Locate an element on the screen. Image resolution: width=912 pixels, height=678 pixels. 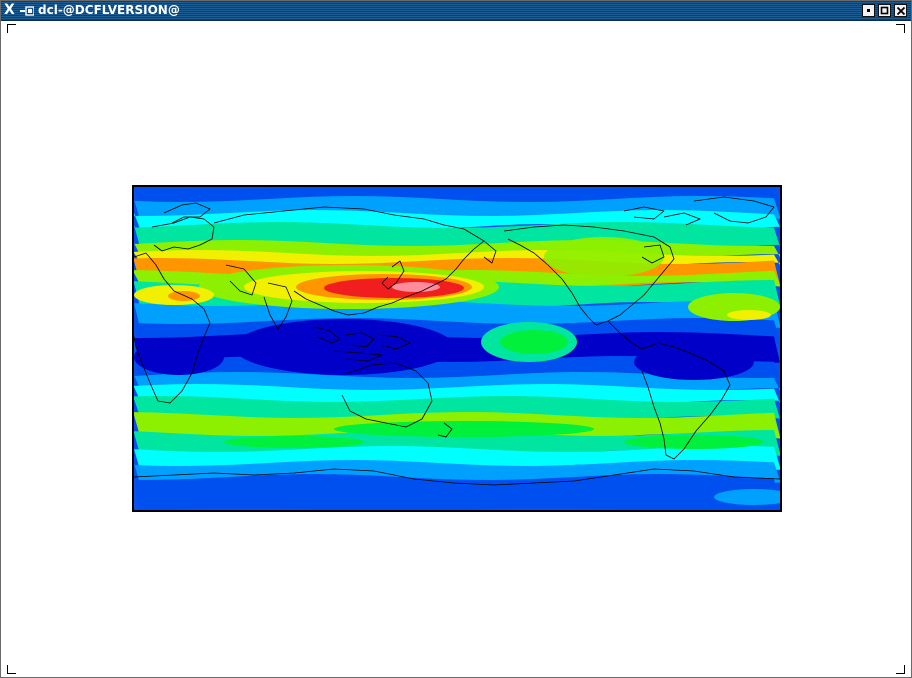
africa-jet-orange is located at coordinates (184, 296).